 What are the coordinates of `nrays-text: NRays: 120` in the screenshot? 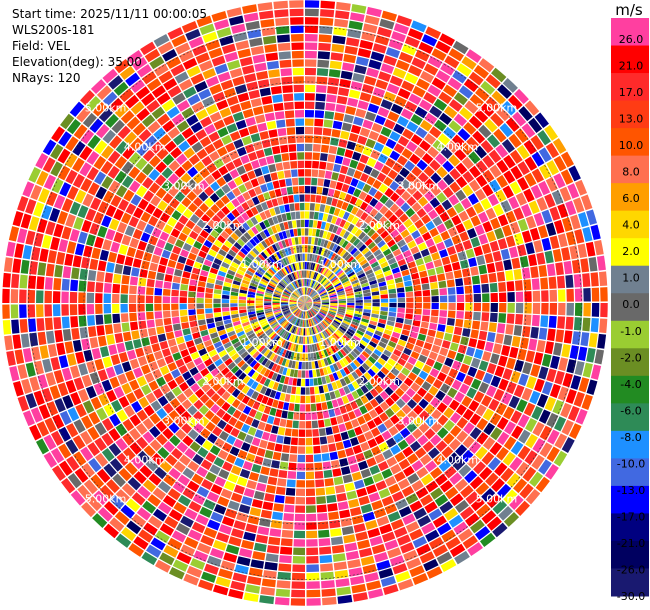 It's located at (46, 78).